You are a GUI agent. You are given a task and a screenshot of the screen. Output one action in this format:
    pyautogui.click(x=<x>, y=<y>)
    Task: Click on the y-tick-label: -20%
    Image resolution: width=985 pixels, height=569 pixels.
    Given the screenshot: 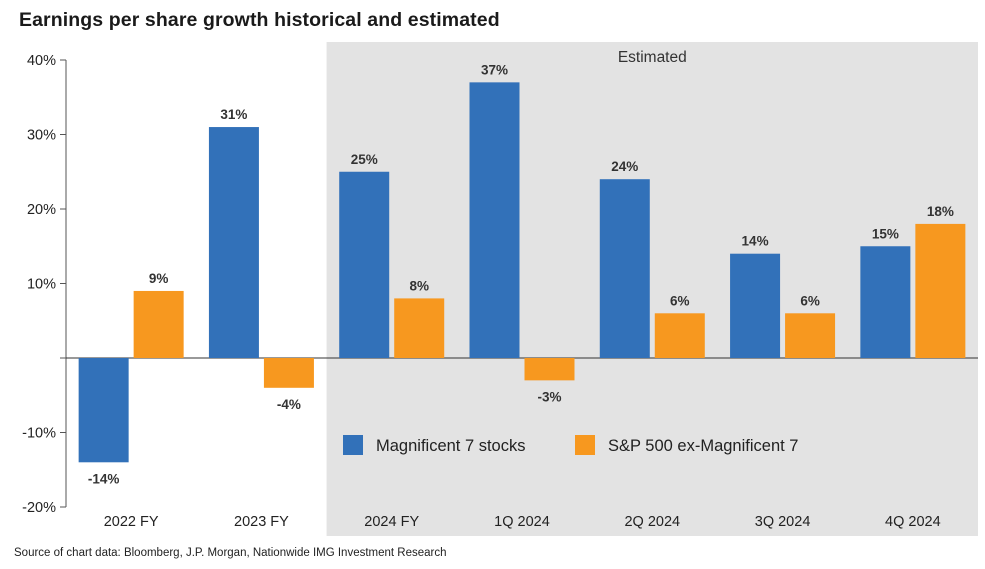 What is the action you would take?
    pyautogui.click(x=39, y=508)
    